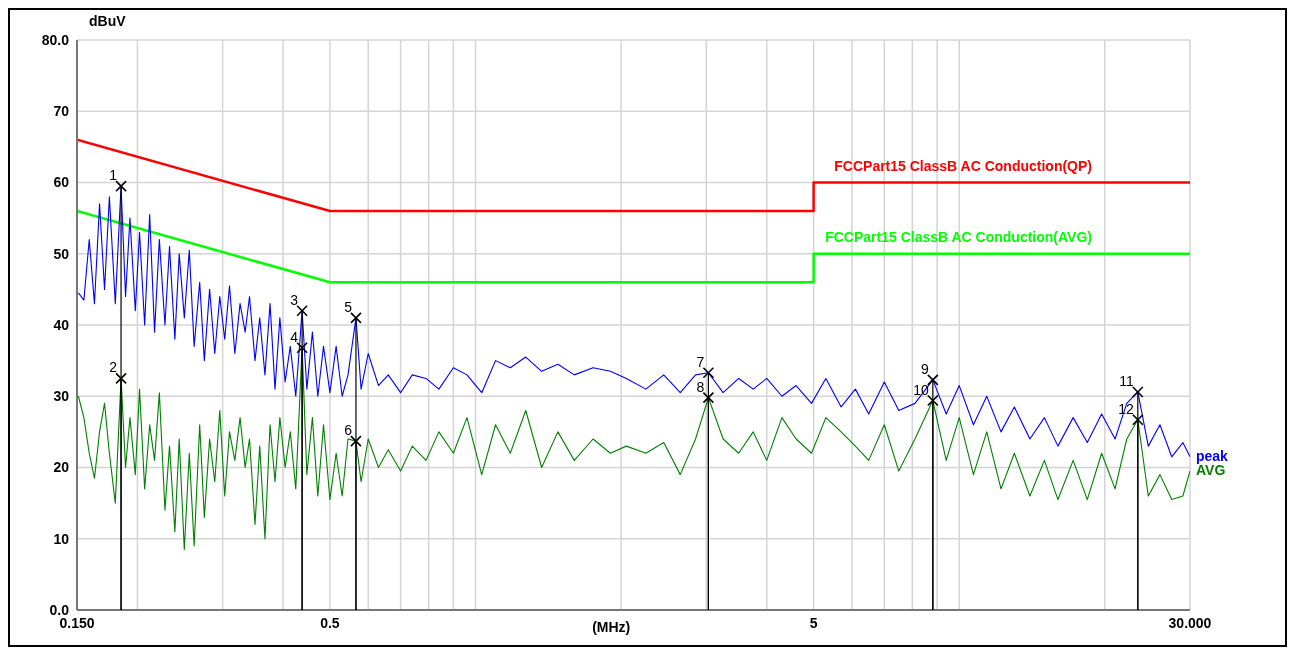  What do you see at coordinates (294, 336) in the screenshot?
I see `annotation: 4` at bounding box center [294, 336].